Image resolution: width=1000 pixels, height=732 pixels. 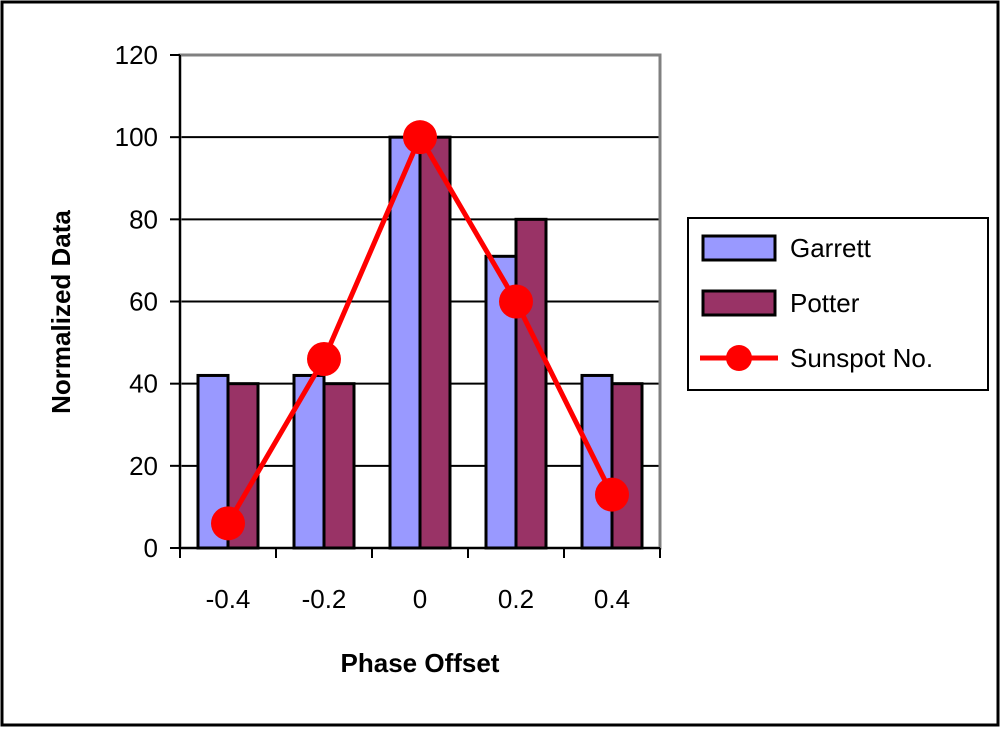 What do you see at coordinates (143, 466) in the screenshot?
I see `y-tick-label: 20` at bounding box center [143, 466].